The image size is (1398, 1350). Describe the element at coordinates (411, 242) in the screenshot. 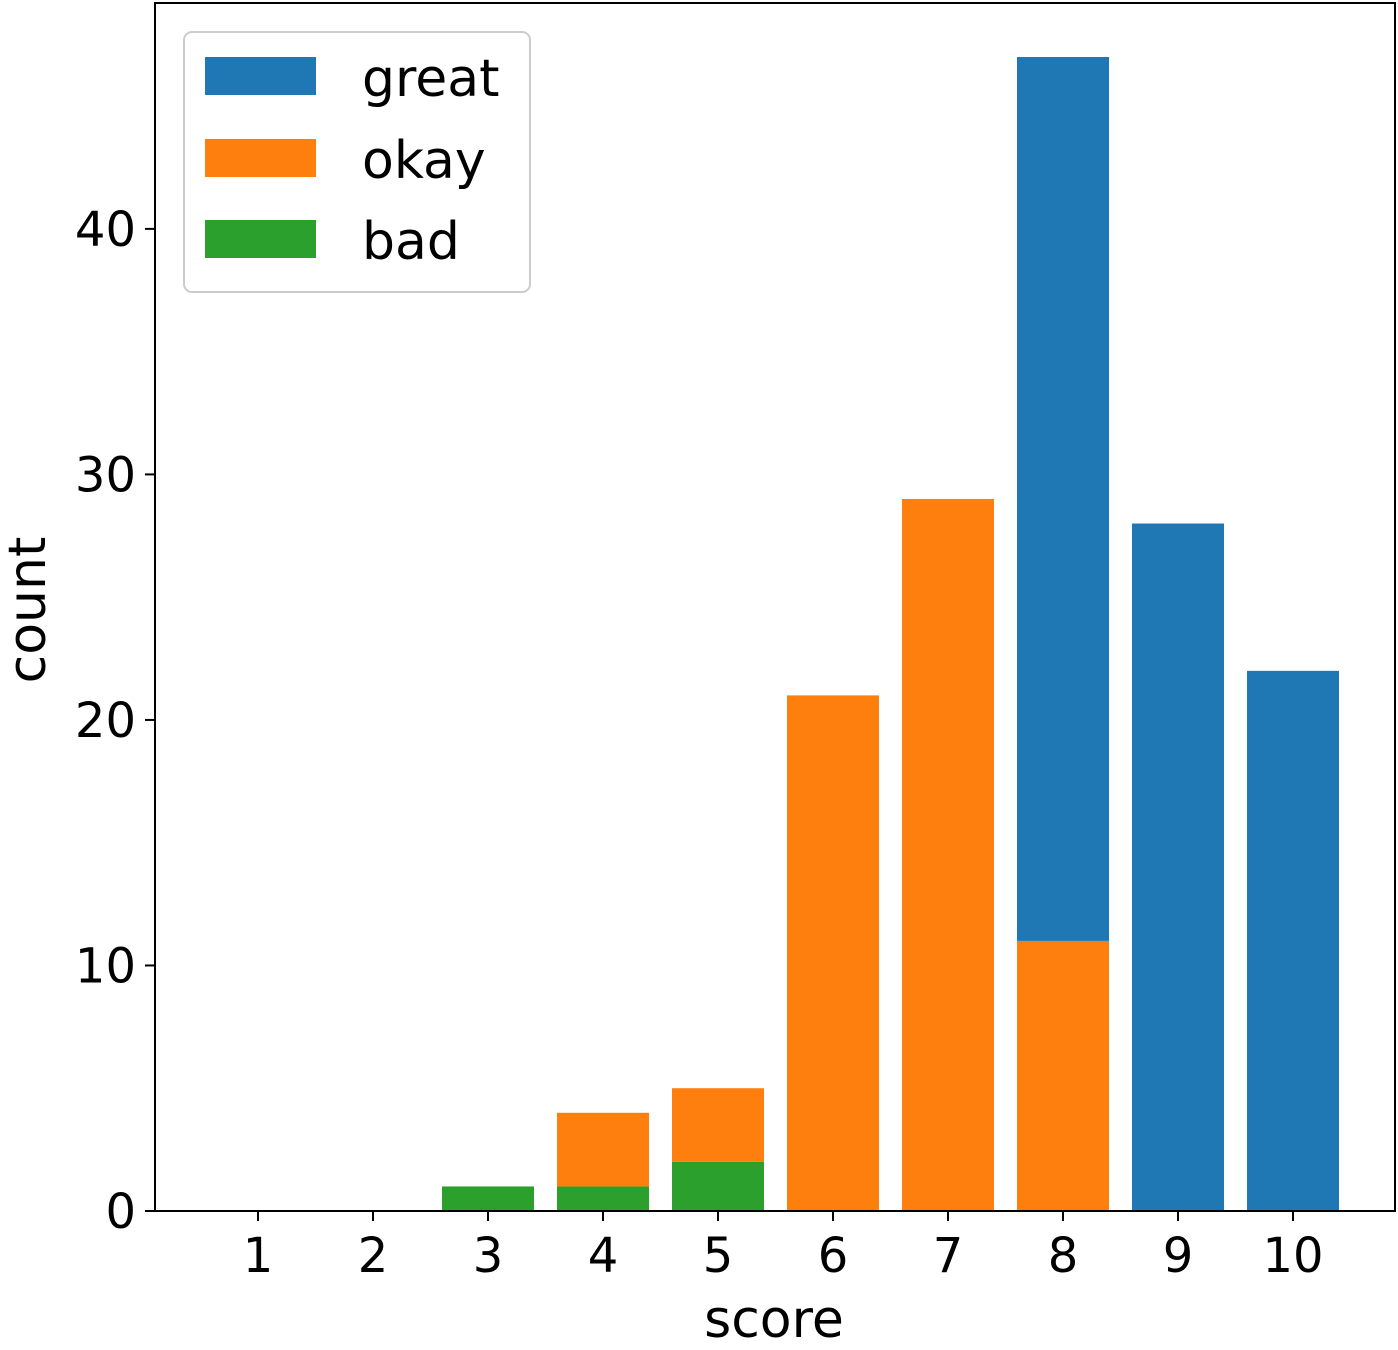

I see `legend-label-bad: bad` at that location.